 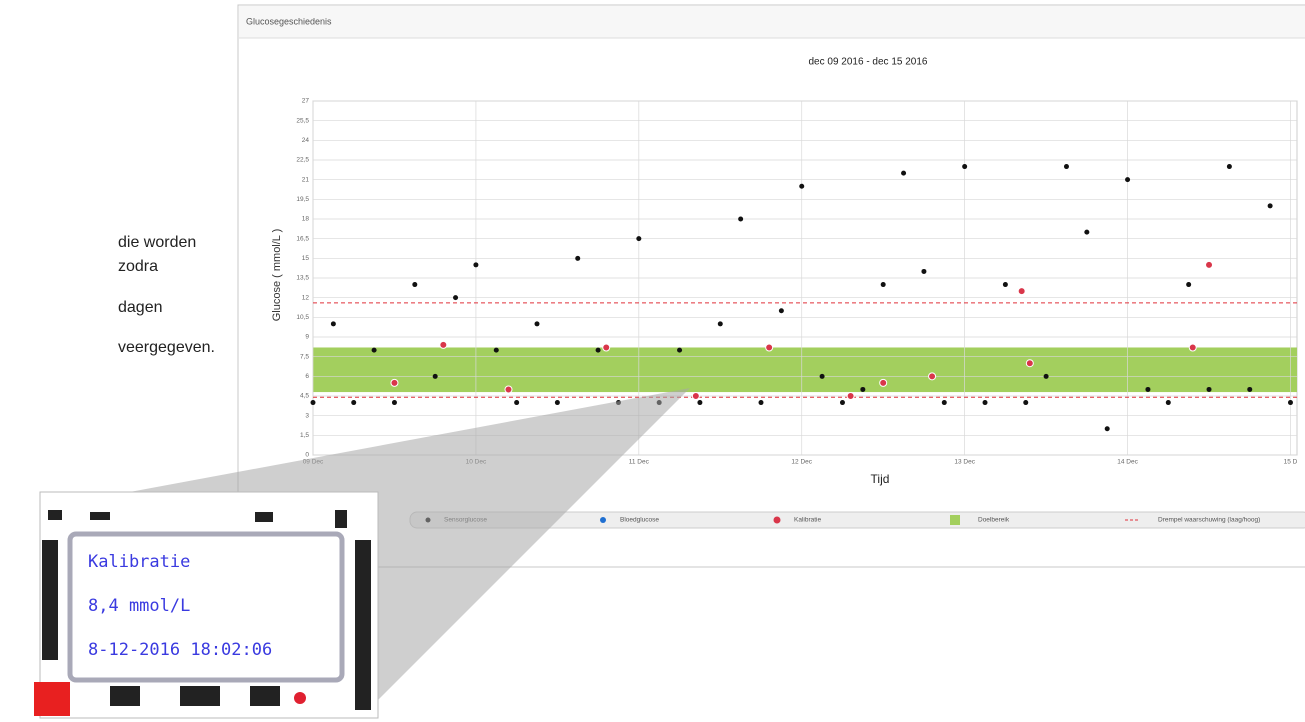 I want to click on y-tick-label: 27, so click(x=306, y=101).